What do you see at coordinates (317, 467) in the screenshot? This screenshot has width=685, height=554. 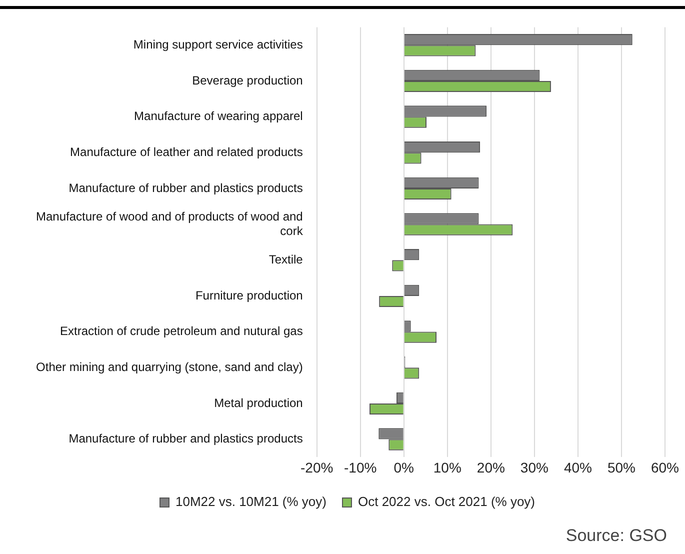 I see `x-tick-label: -20%` at bounding box center [317, 467].